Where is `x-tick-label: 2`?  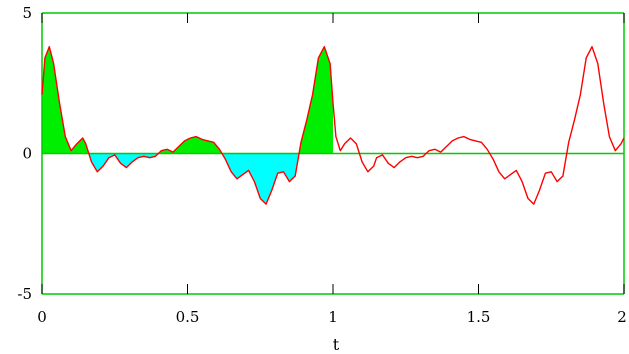
x-tick-label: 2 is located at coordinates (622, 317).